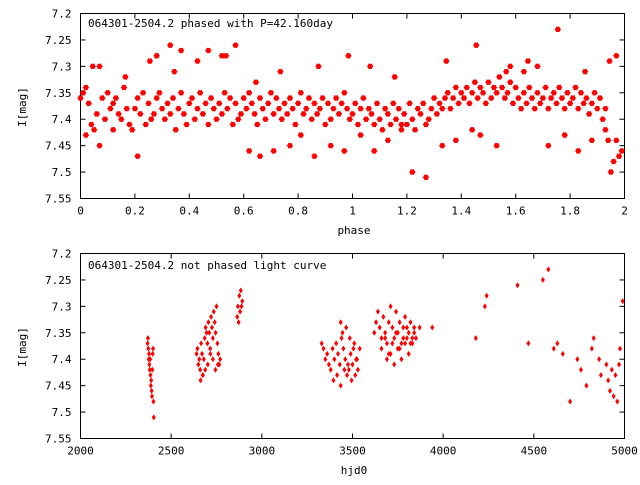  What do you see at coordinates (62, 172) in the screenshot?
I see `y-tick-label: 7.5` at bounding box center [62, 172].